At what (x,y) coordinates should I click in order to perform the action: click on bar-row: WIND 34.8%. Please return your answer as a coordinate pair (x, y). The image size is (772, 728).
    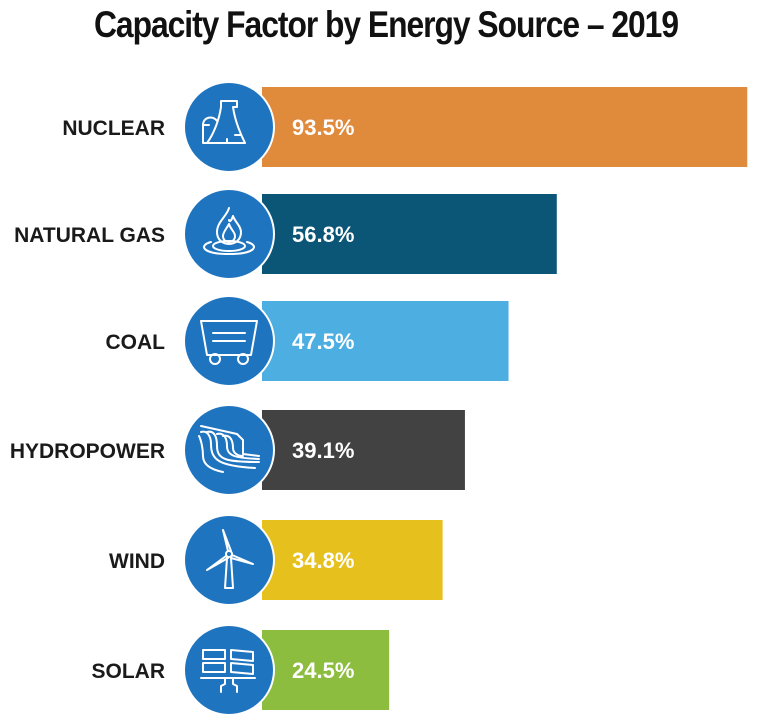
    Looking at the image, I should click on (276, 560).